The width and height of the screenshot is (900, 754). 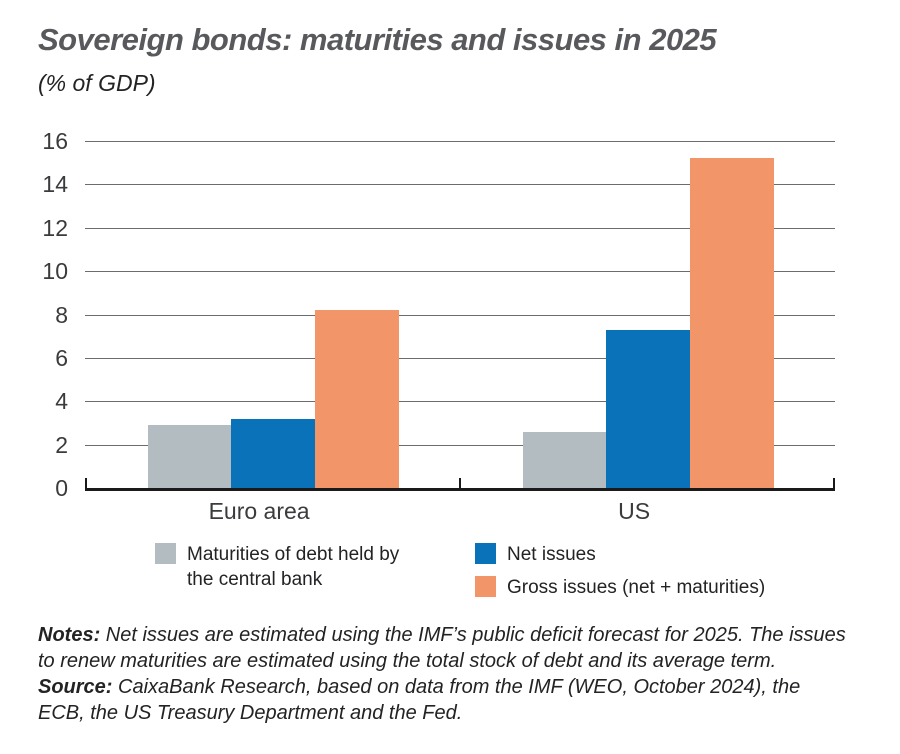 I want to click on y-tick-label: 14, so click(x=55, y=184).